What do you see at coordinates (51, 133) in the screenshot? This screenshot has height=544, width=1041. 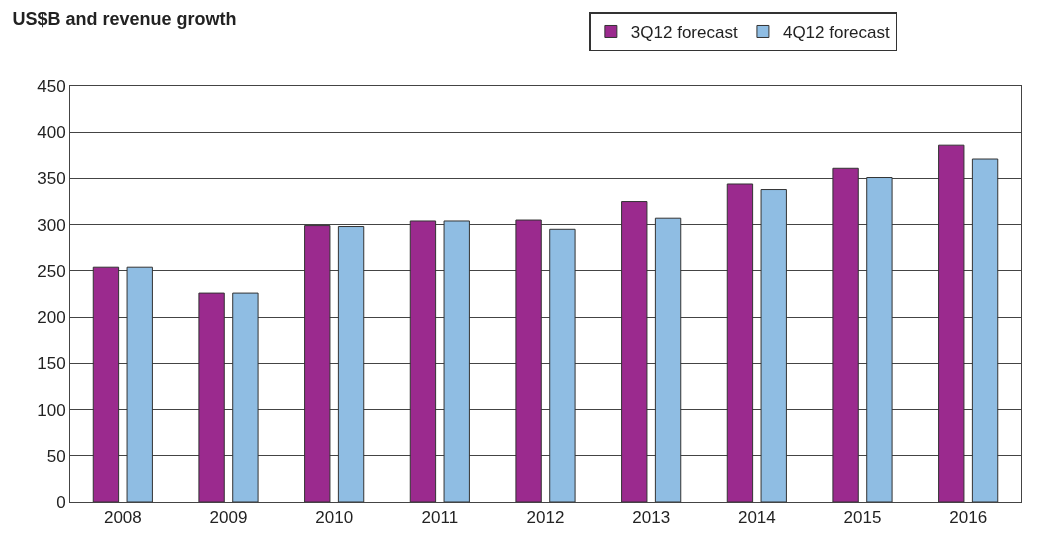 I see `y-tick-label: 400` at bounding box center [51, 133].